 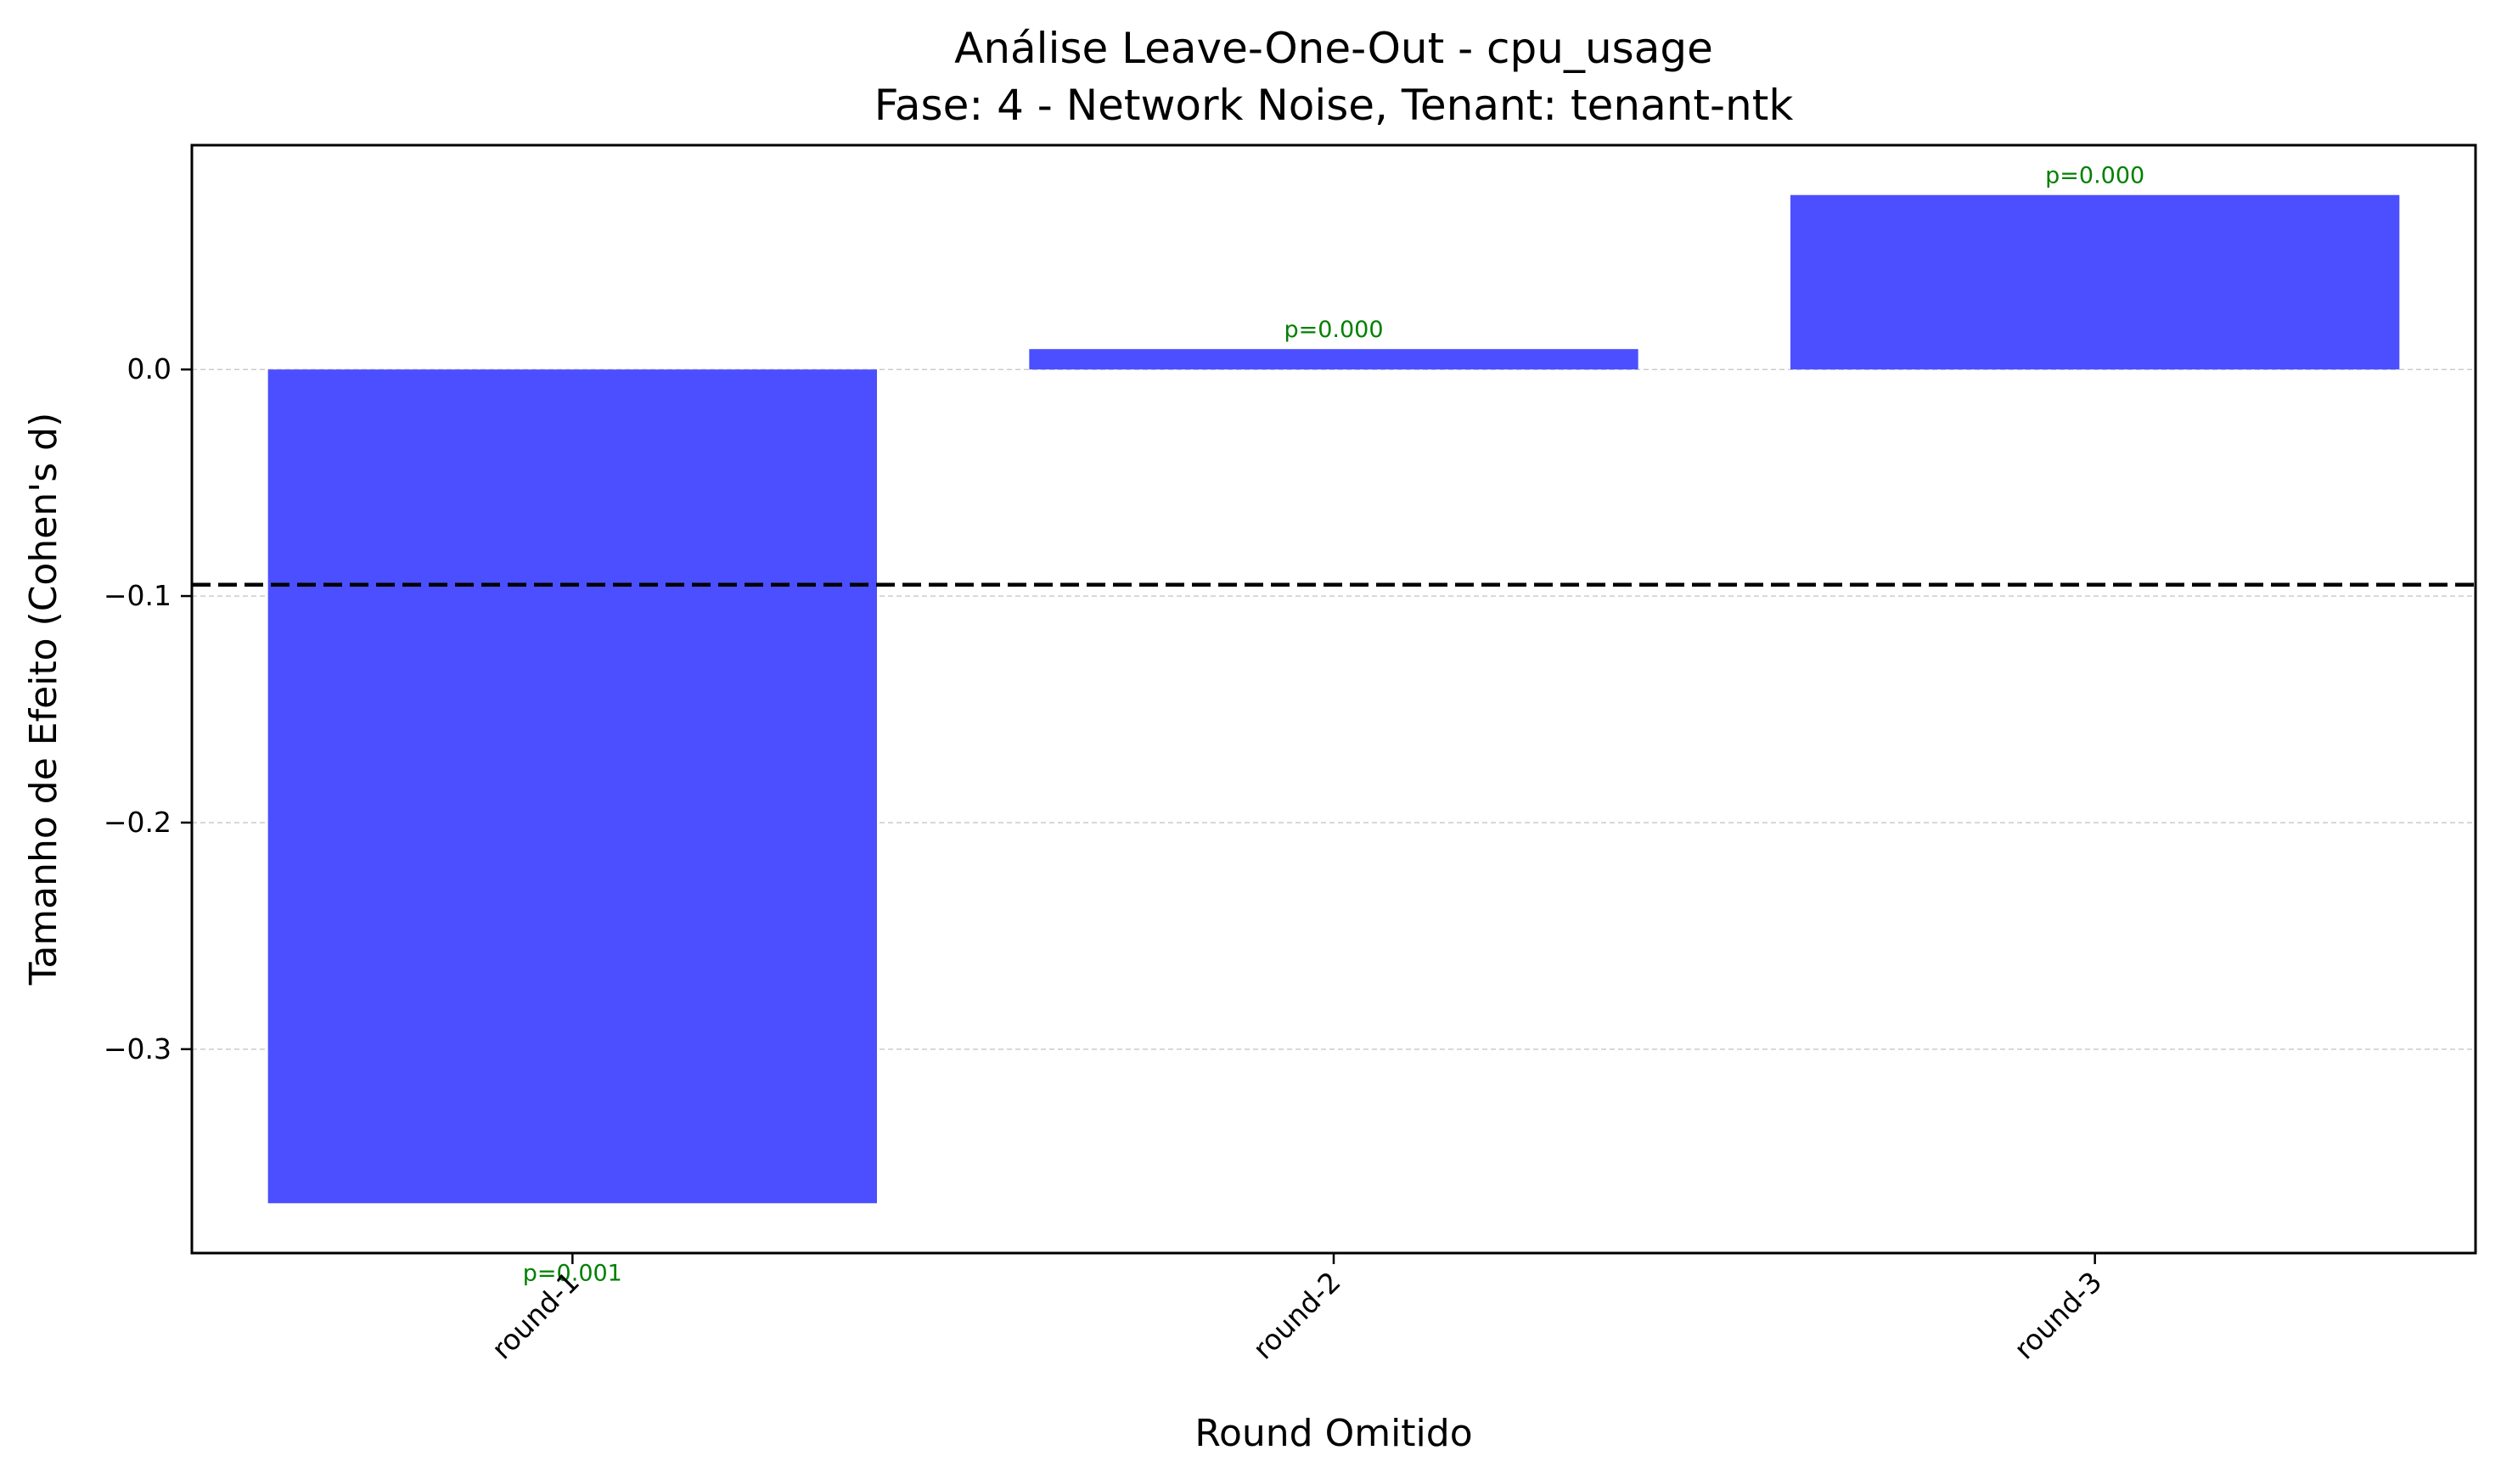 What do you see at coordinates (137, 595) in the screenshot?
I see `y-tick-label: −0.1` at bounding box center [137, 595].